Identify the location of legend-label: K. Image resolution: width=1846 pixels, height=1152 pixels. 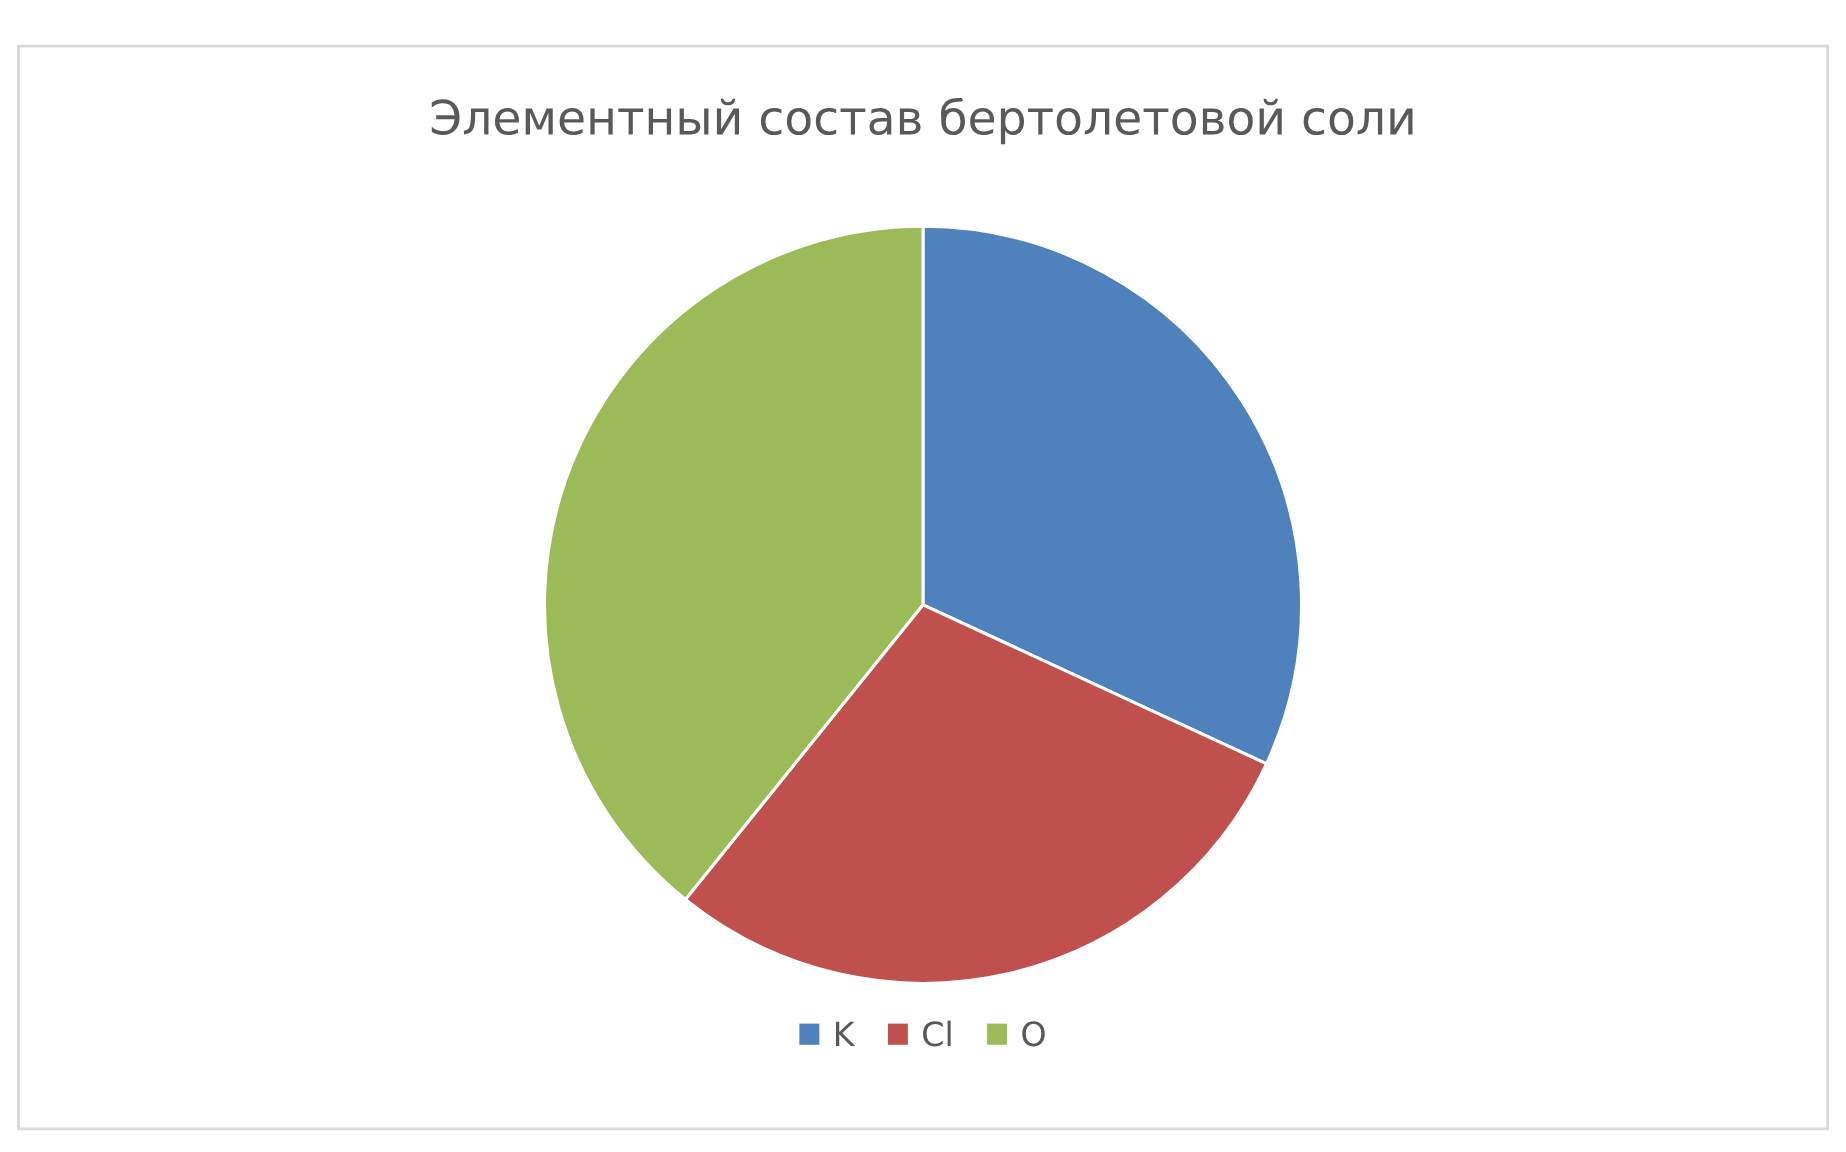
(845, 1033).